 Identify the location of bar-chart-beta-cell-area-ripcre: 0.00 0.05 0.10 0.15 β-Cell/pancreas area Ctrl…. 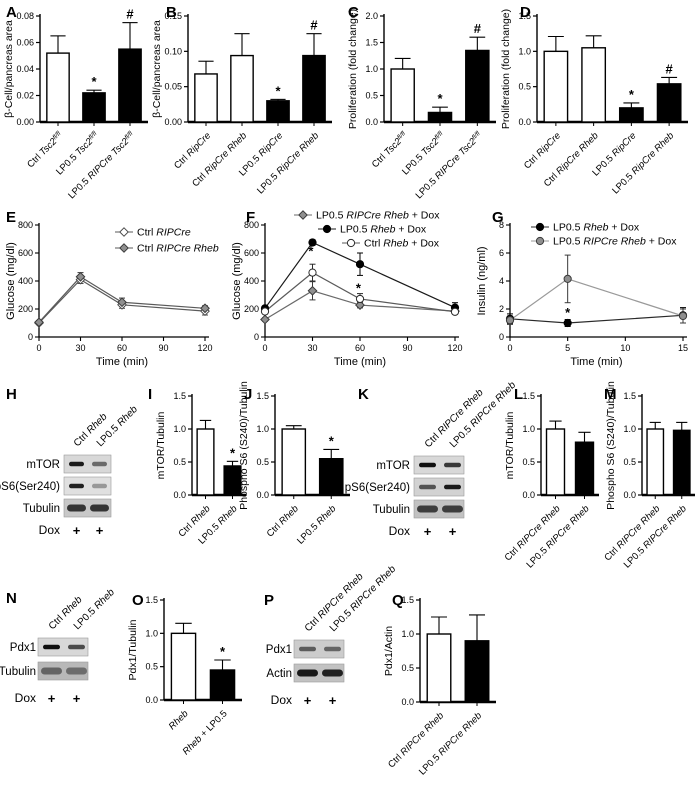
(244, 102).